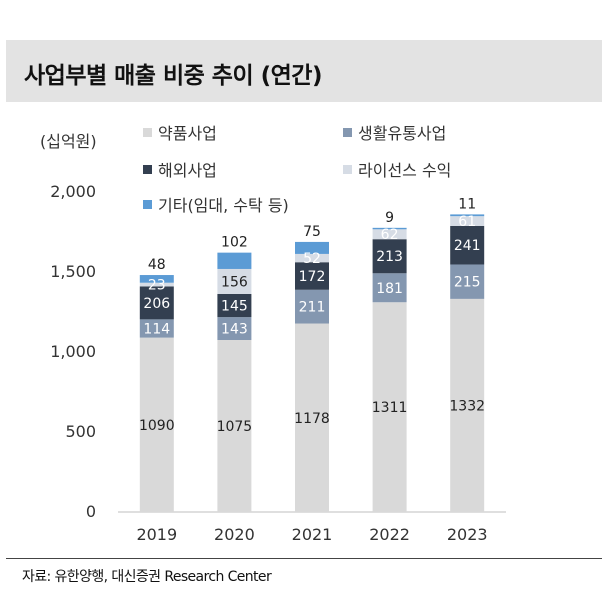  I want to click on x-tick-label: 2022, so click(389, 534).